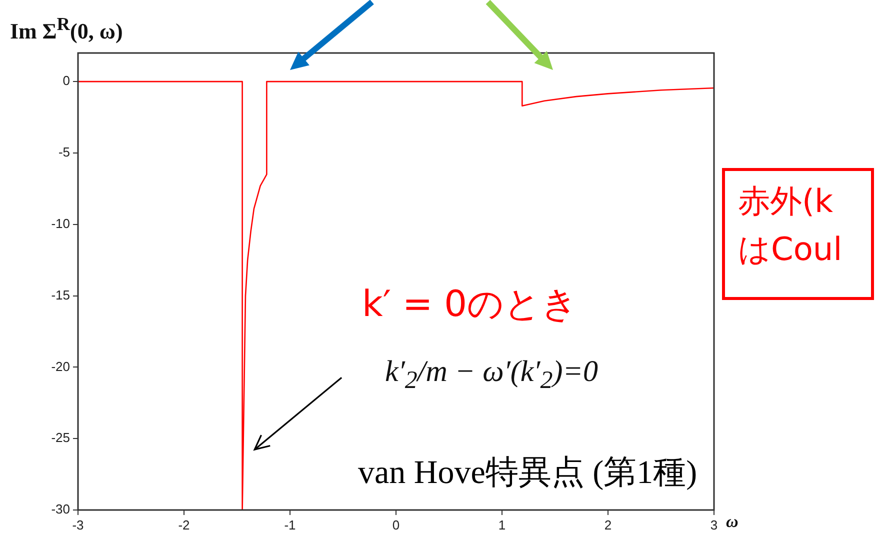 This screenshot has width=881, height=539. What do you see at coordinates (491, 375) in the screenshot?
I see `annotation: k′$_{2}$/m − ω′(k′$_{2}$)=0` at bounding box center [491, 375].